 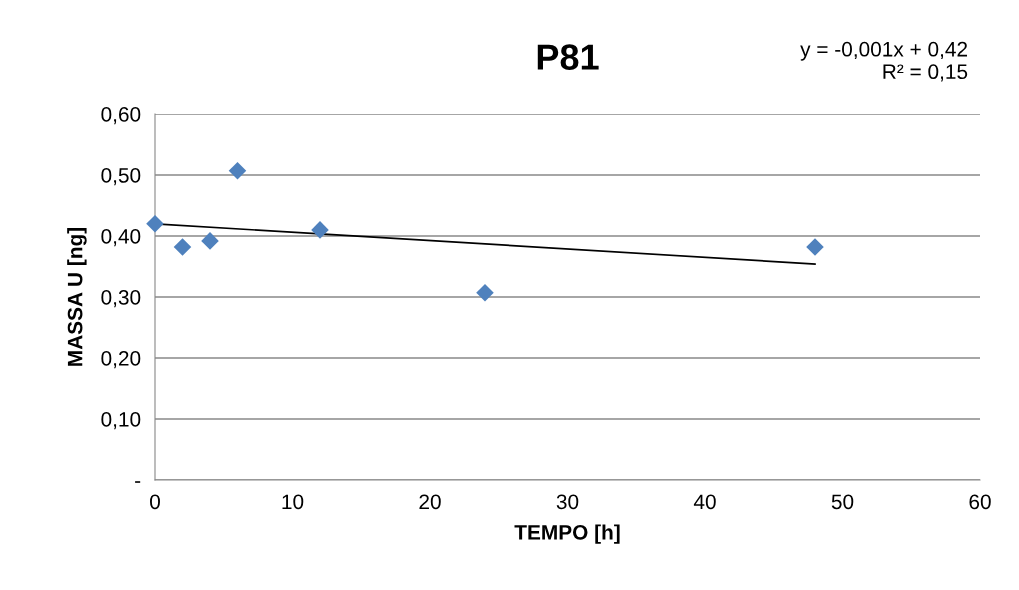 I want to click on x-tick-label: 60, so click(x=980, y=502).